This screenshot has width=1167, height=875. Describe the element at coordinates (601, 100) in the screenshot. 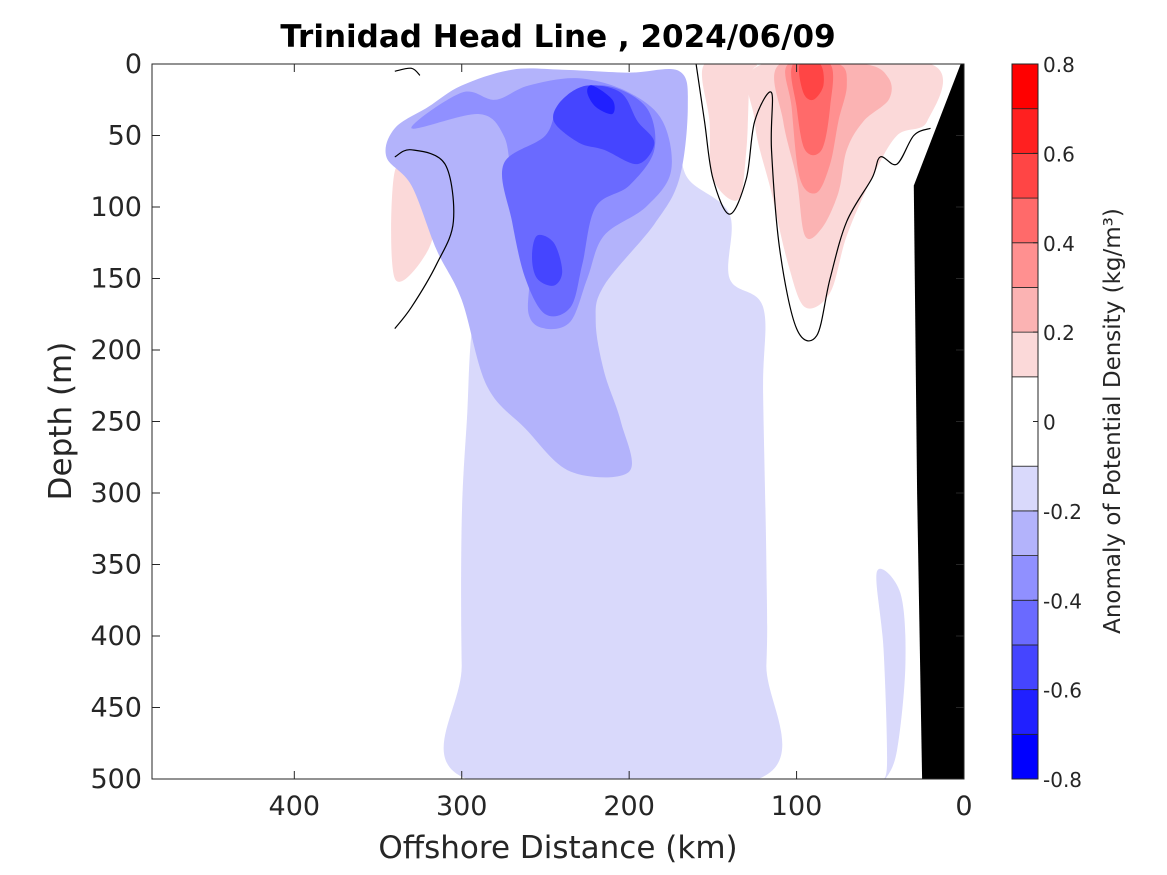

I see `contour-region-negative-center` at that location.